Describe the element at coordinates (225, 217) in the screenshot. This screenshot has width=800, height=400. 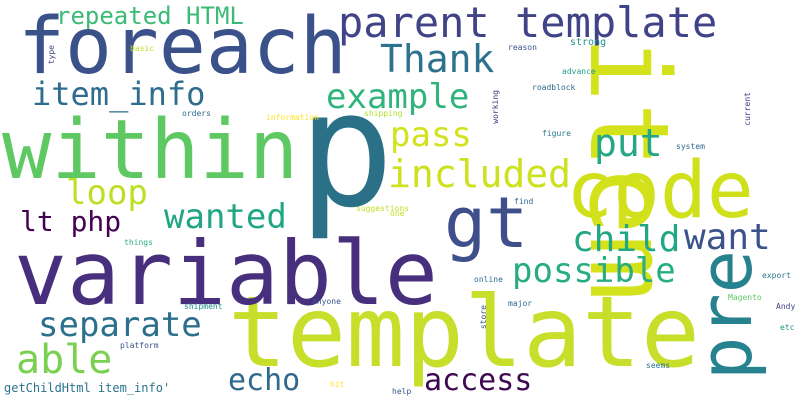
I see `word-wanted: wanted` at that location.